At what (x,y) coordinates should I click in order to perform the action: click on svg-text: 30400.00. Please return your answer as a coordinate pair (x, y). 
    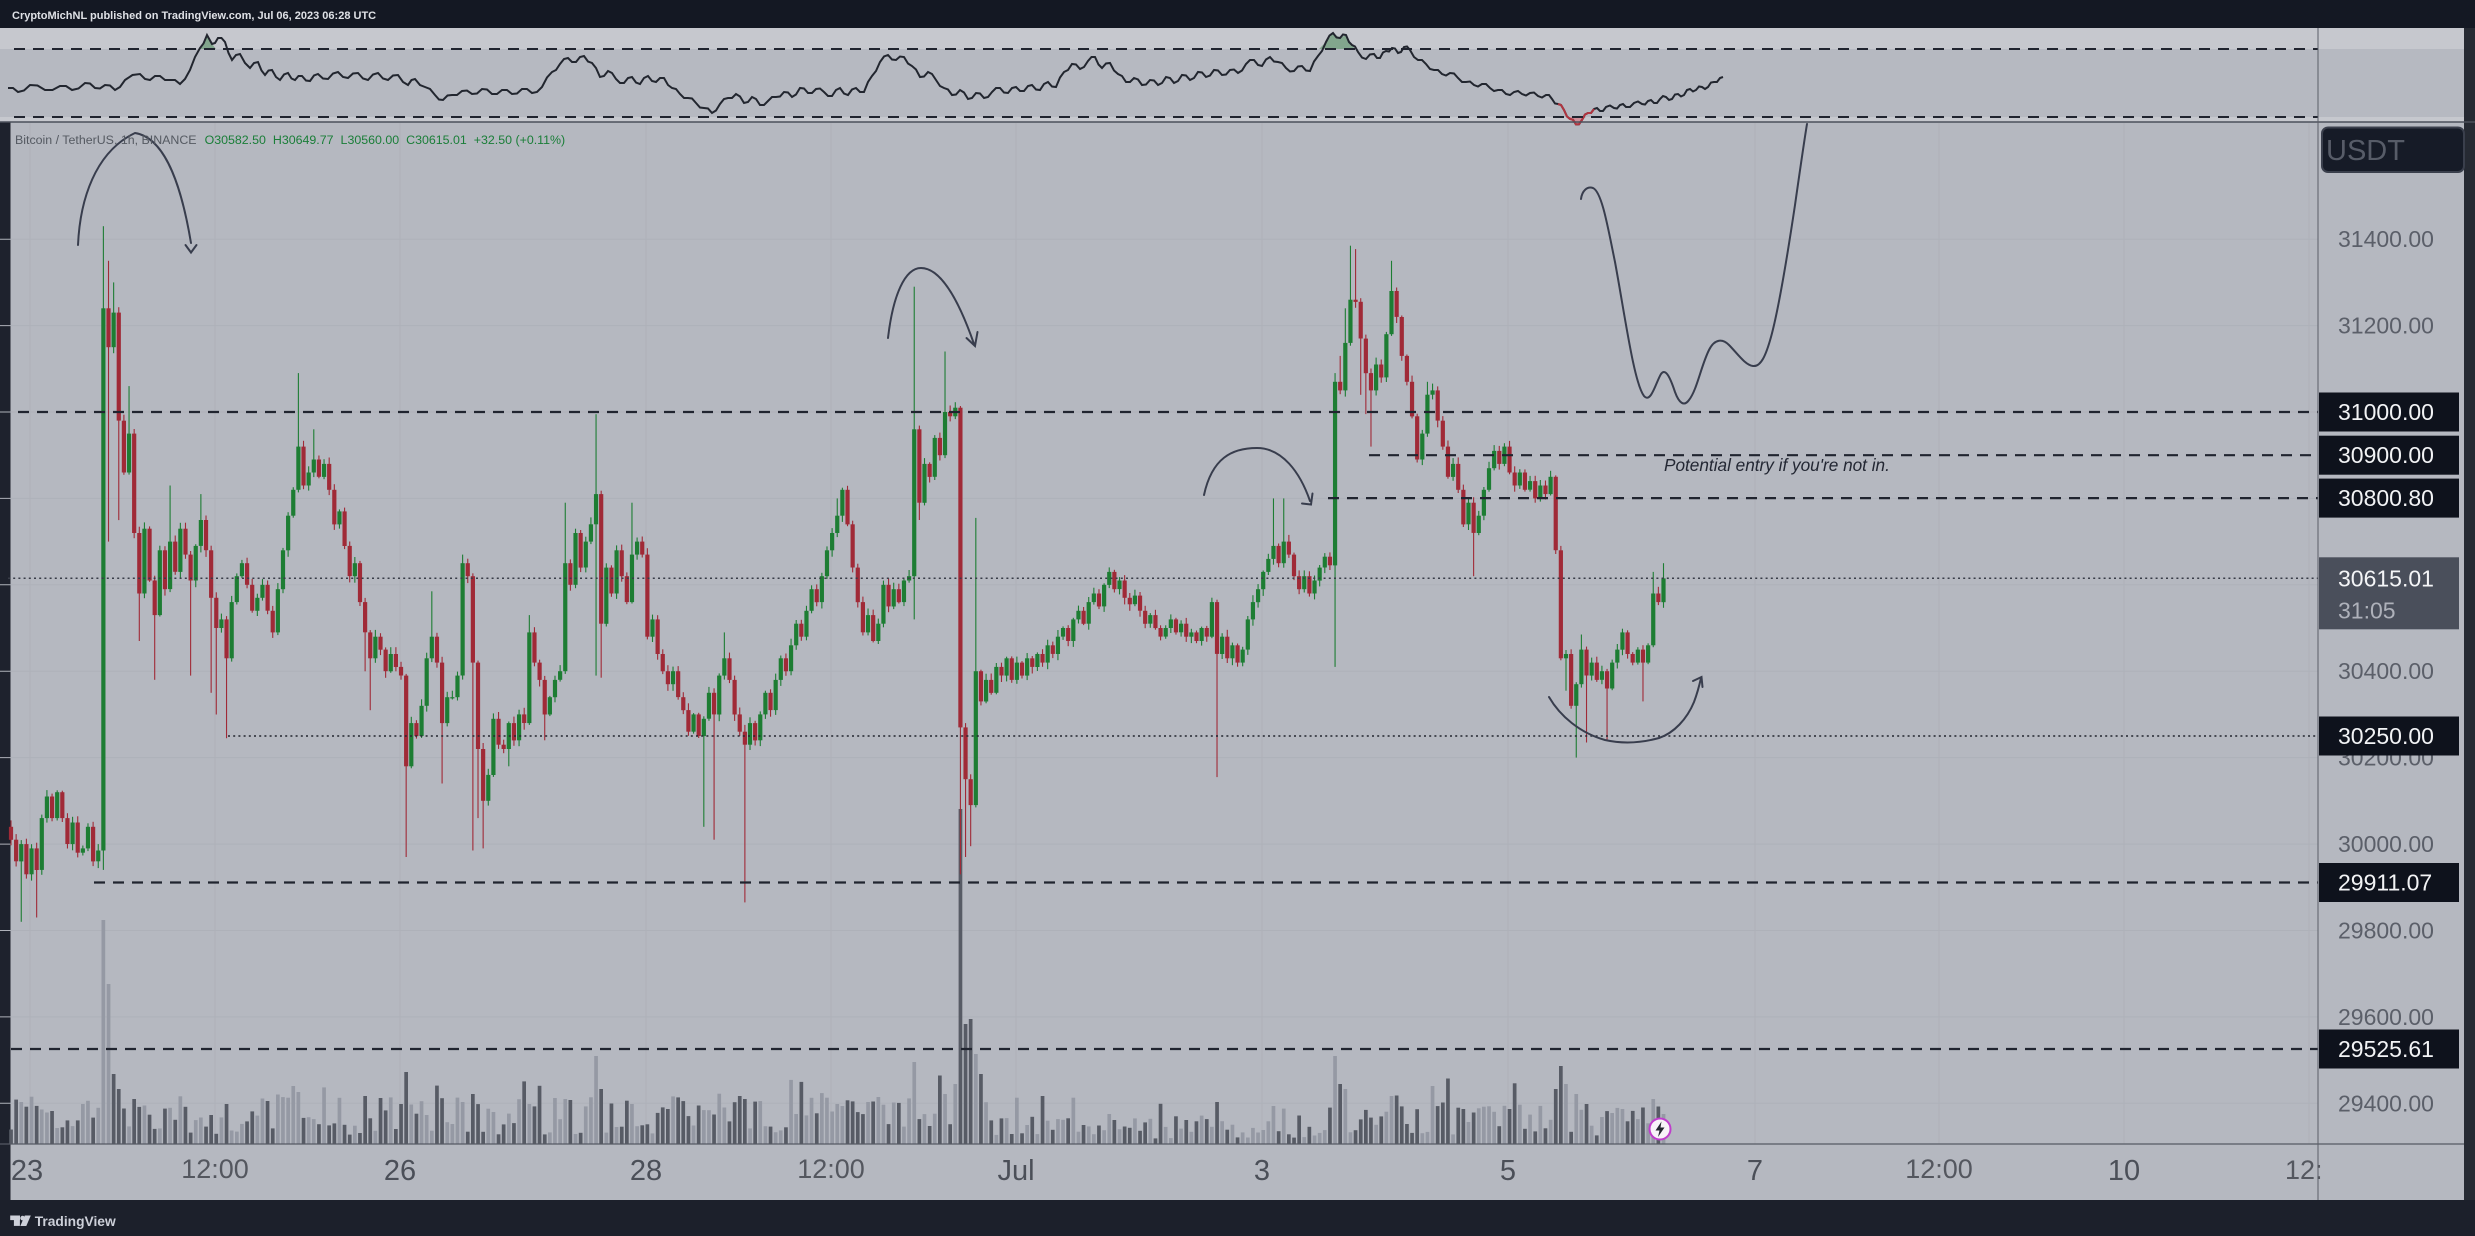
    Looking at the image, I should click on (2386, 671).